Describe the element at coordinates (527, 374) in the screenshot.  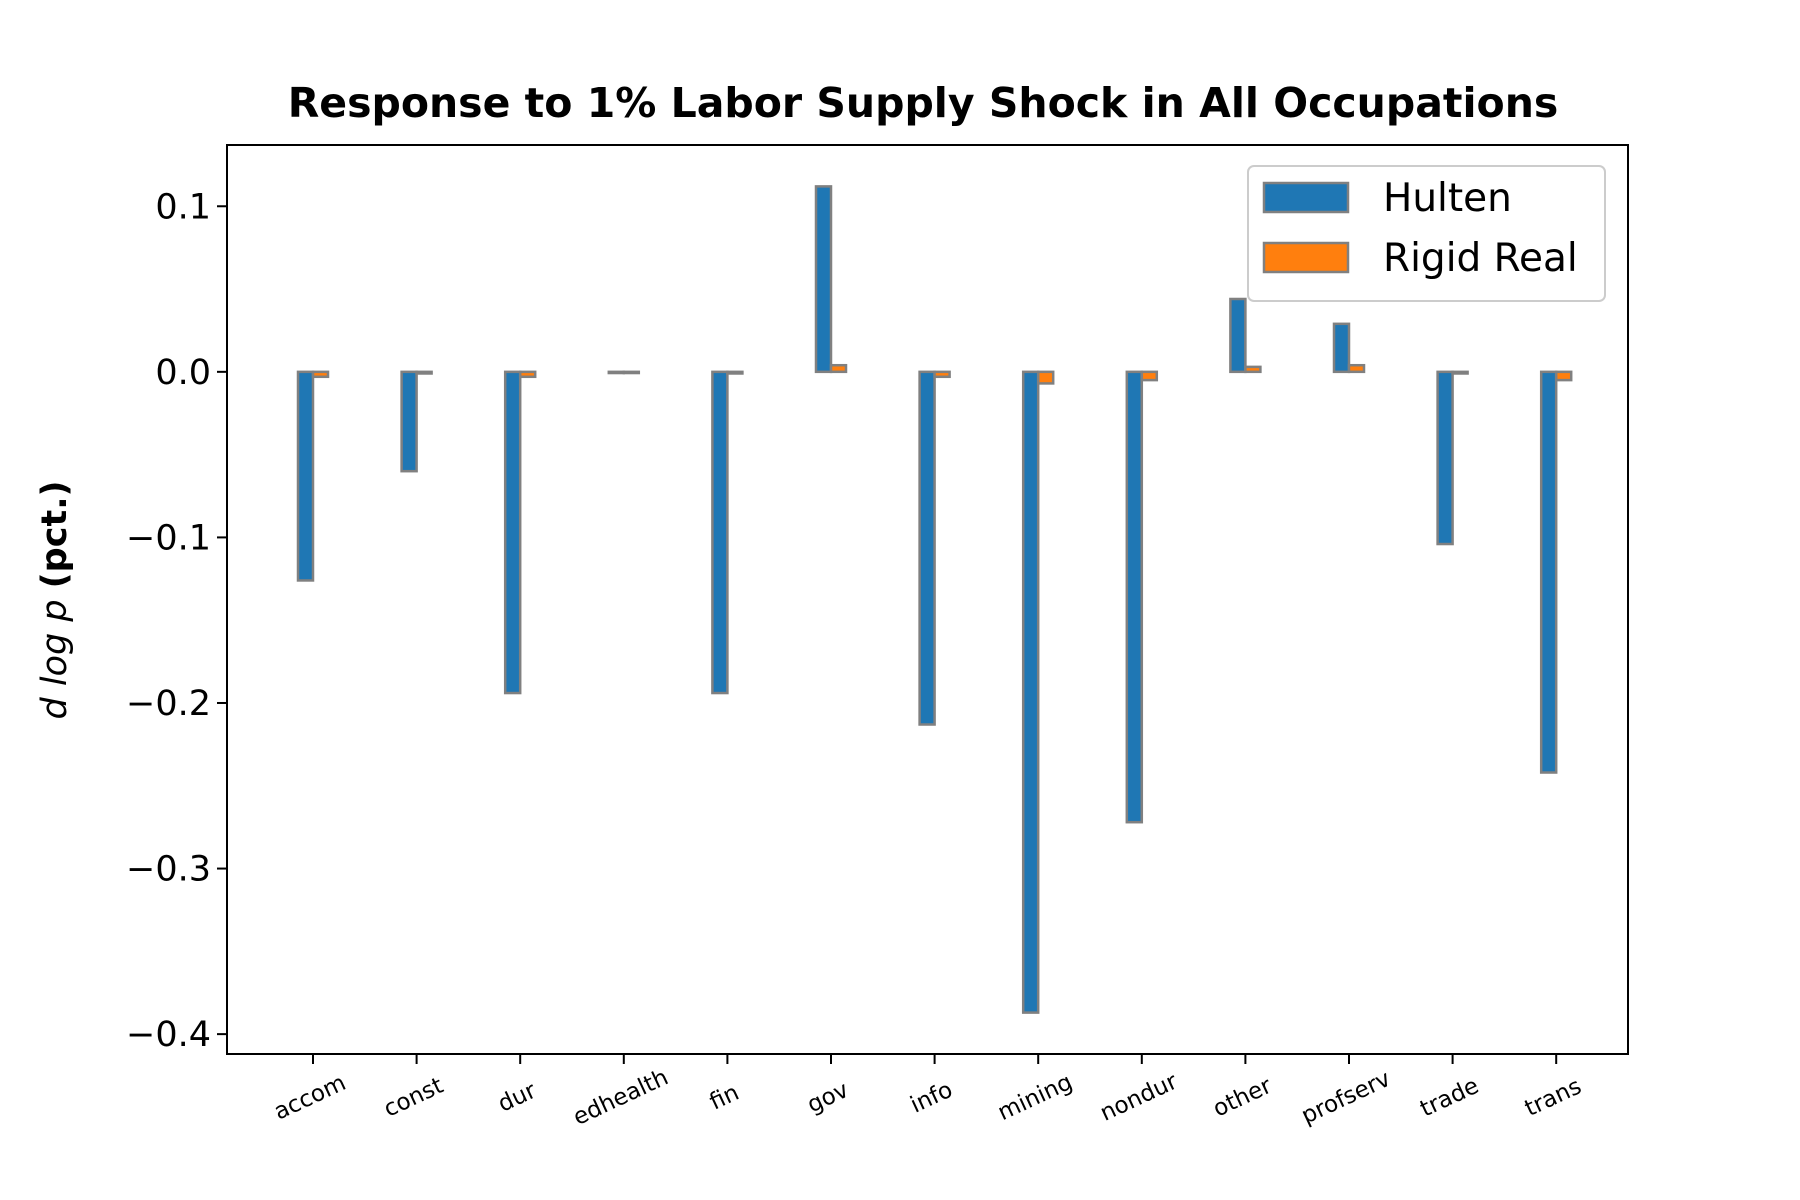
I see `bar-rigid-real-dur` at that location.